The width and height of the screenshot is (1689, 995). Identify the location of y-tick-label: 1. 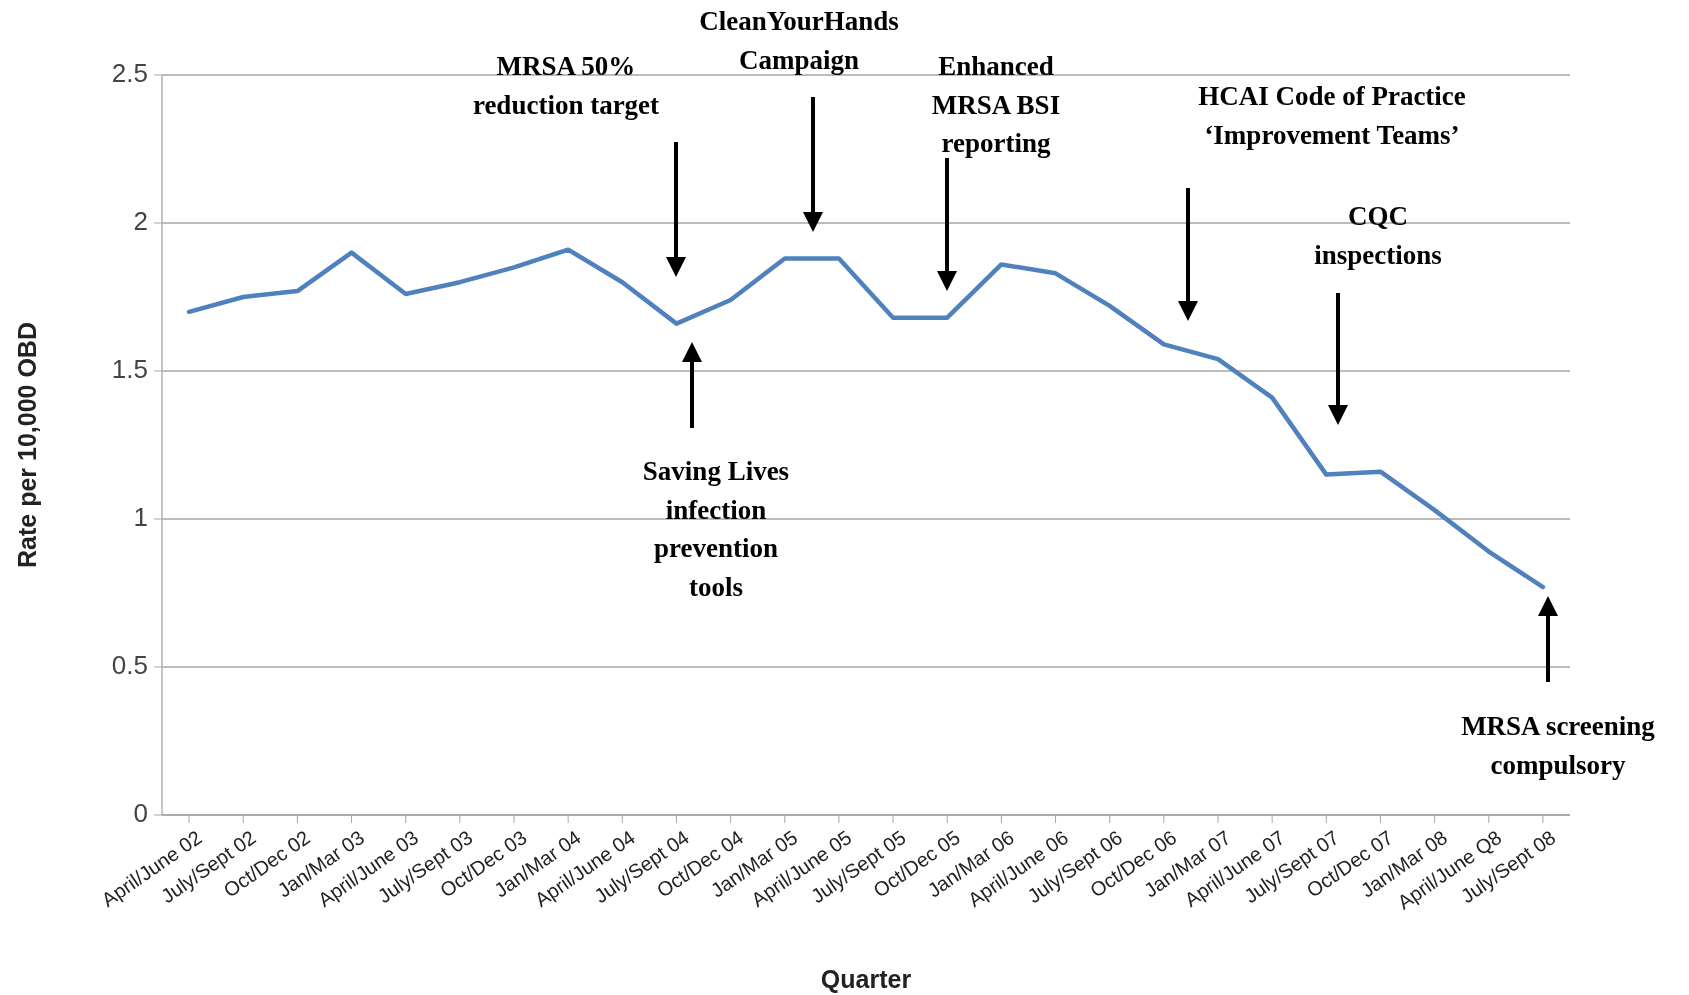
(140, 516).